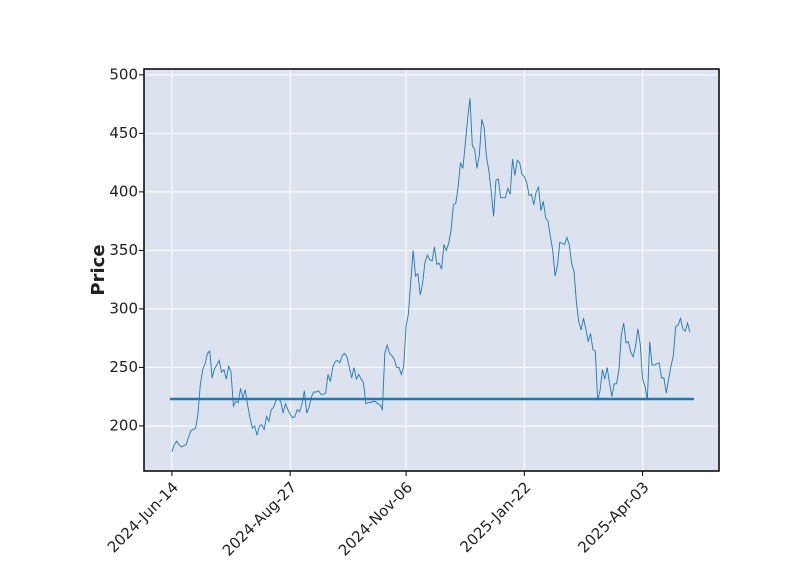 The image size is (800, 579). Describe the element at coordinates (143, 517) in the screenshot. I see `x-tick-label: 2024-Jun-14` at that location.